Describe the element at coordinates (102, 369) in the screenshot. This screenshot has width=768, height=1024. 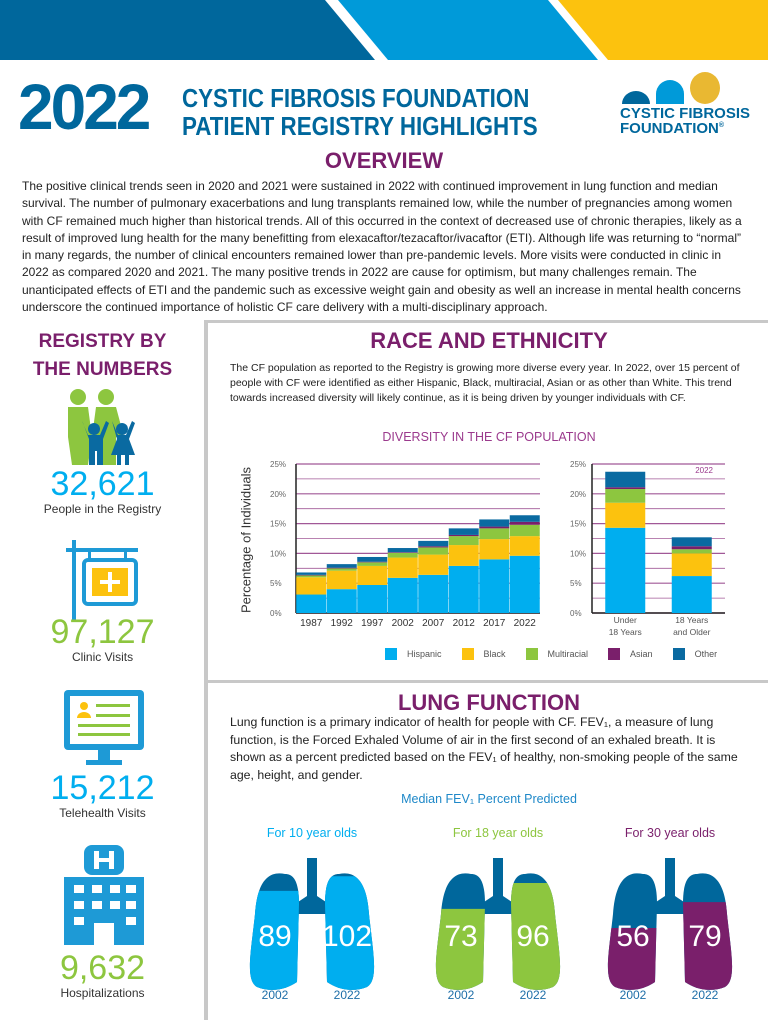
I see `registry-title-line-2: THE NUMBERS` at that location.